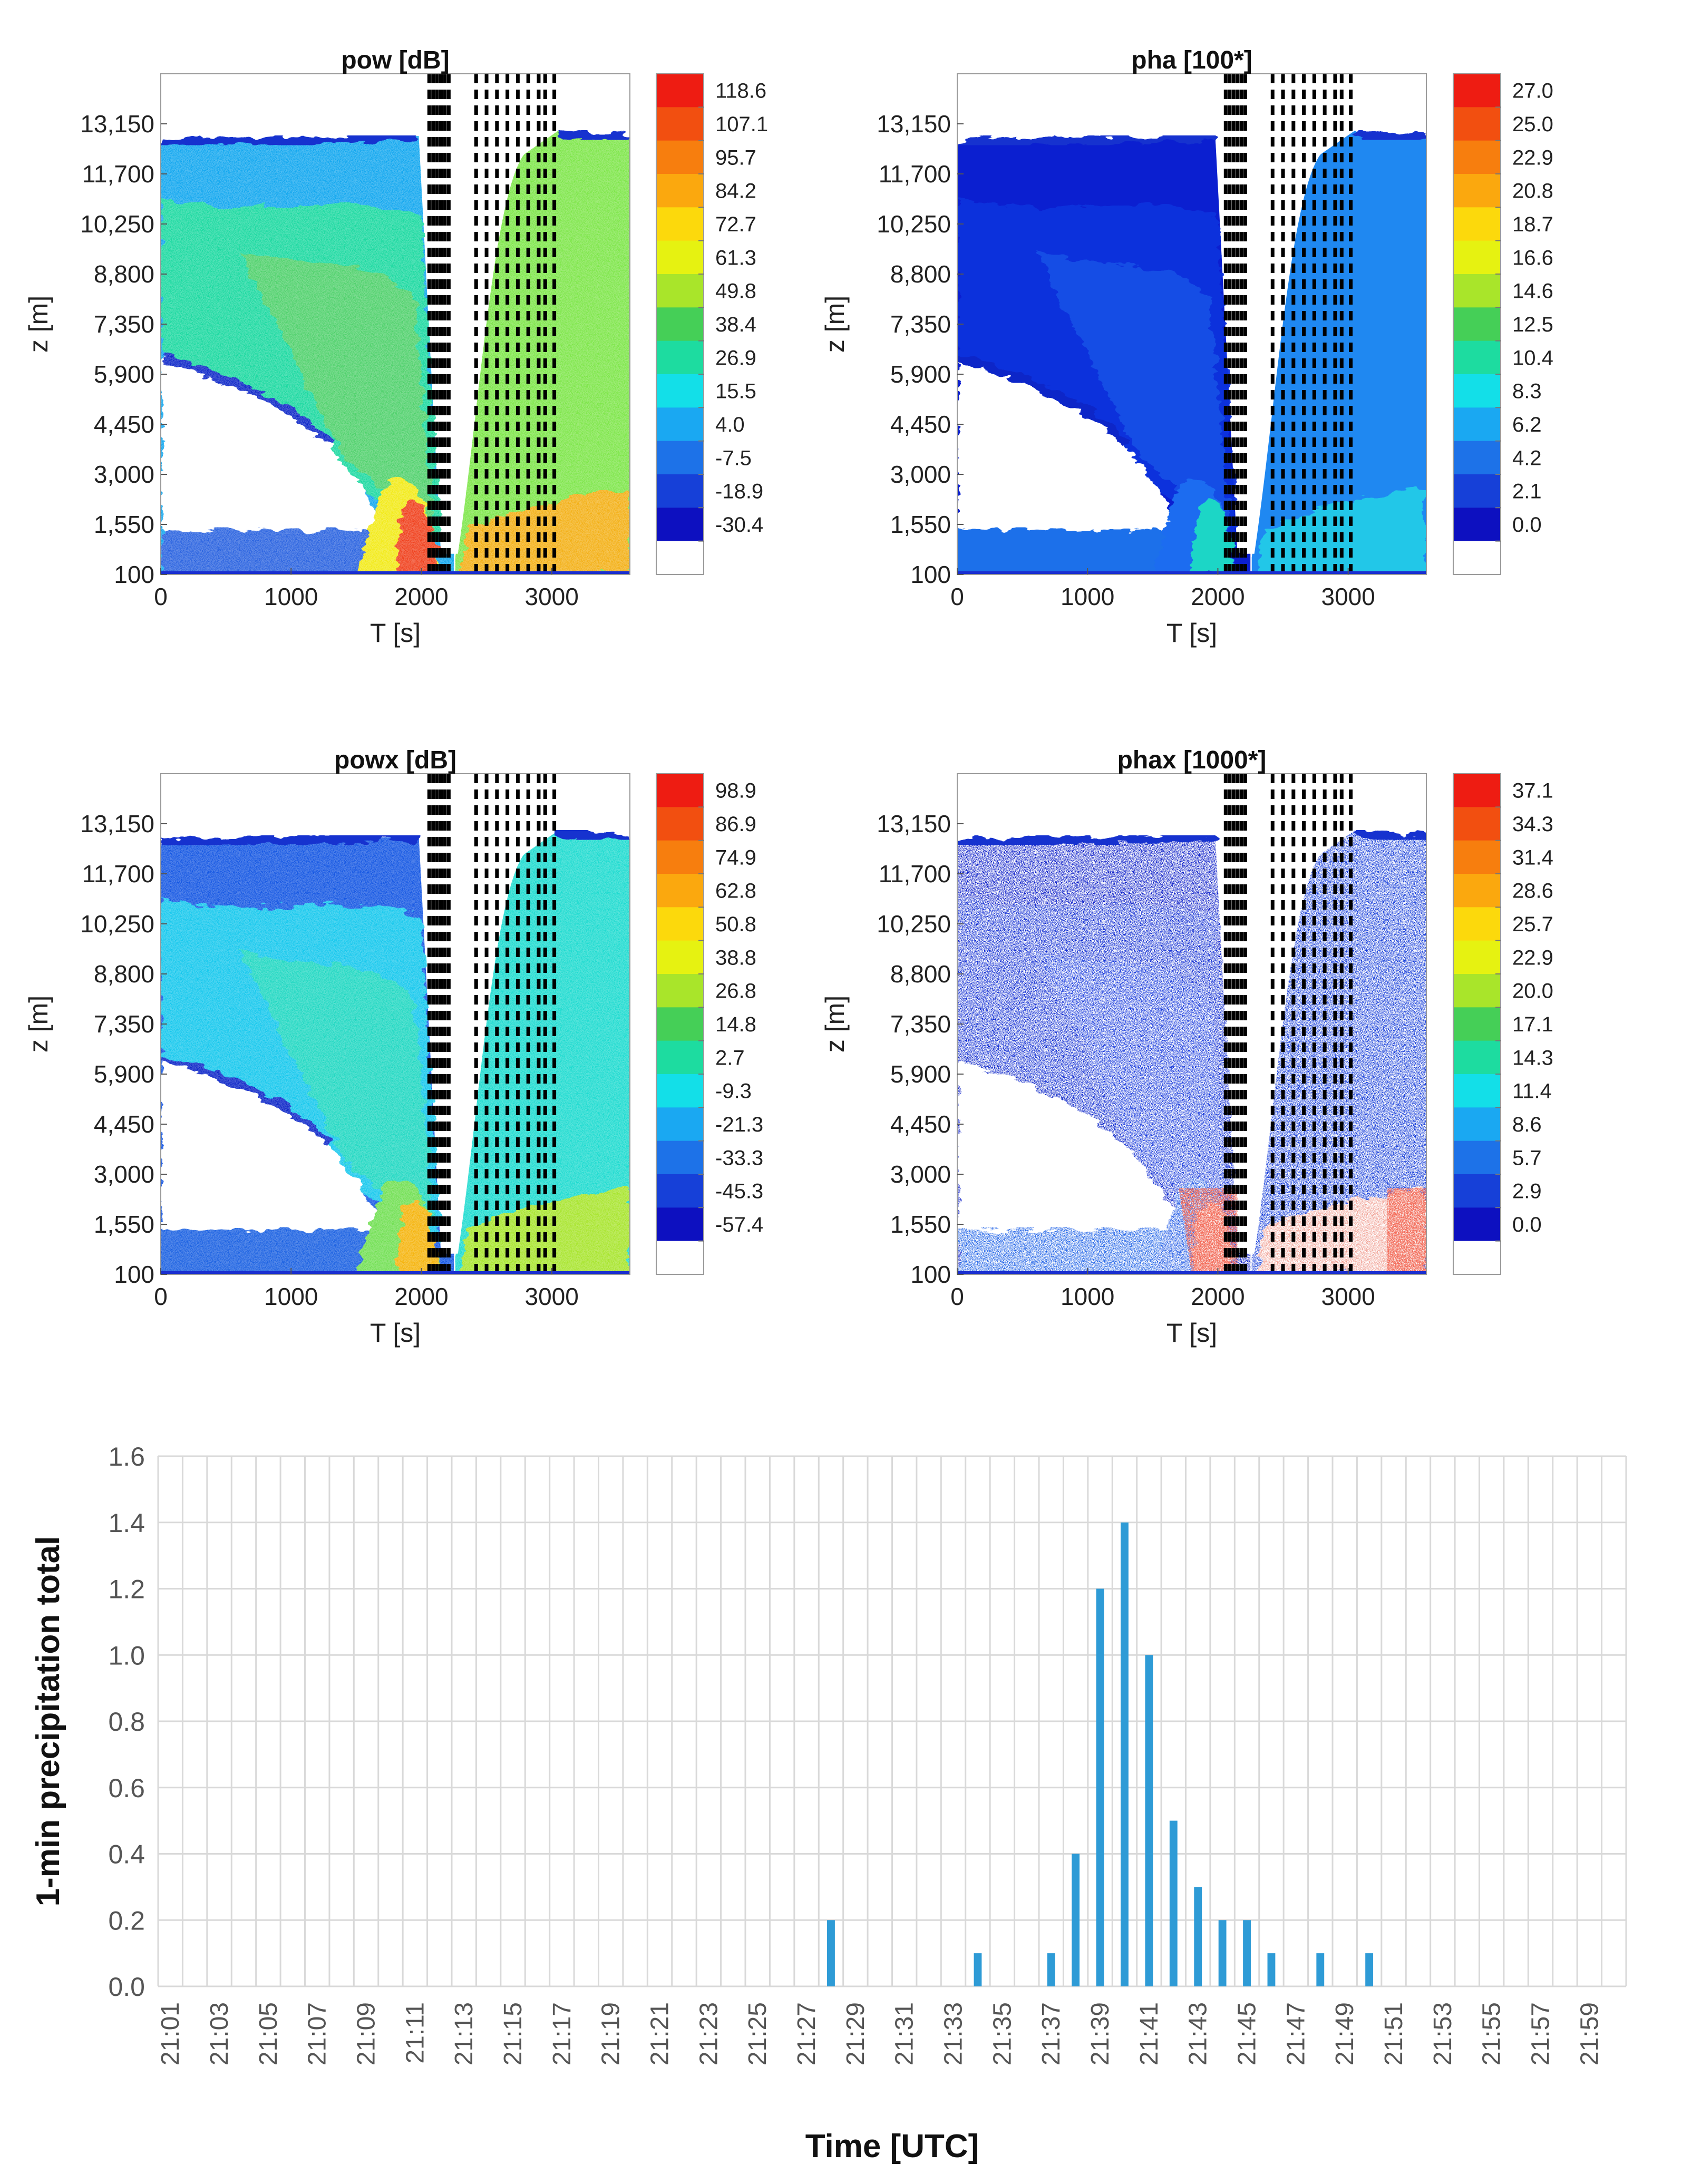 This screenshot has width=1682, height=2184. What do you see at coordinates (921, 1124) in the screenshot?
I see `y-tick-label: 4,450` at bounding box center [921, 1124].